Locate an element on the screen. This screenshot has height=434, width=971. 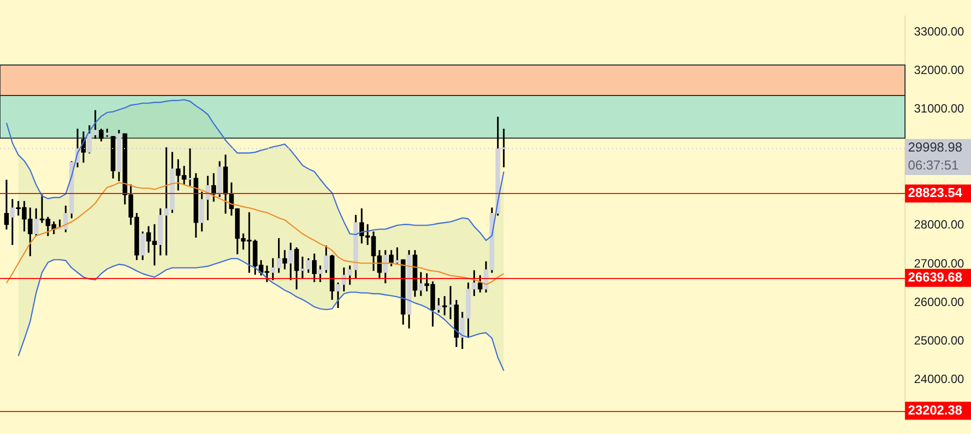
ref-line-label: 28823.54 is located at coordinates (935, 192).